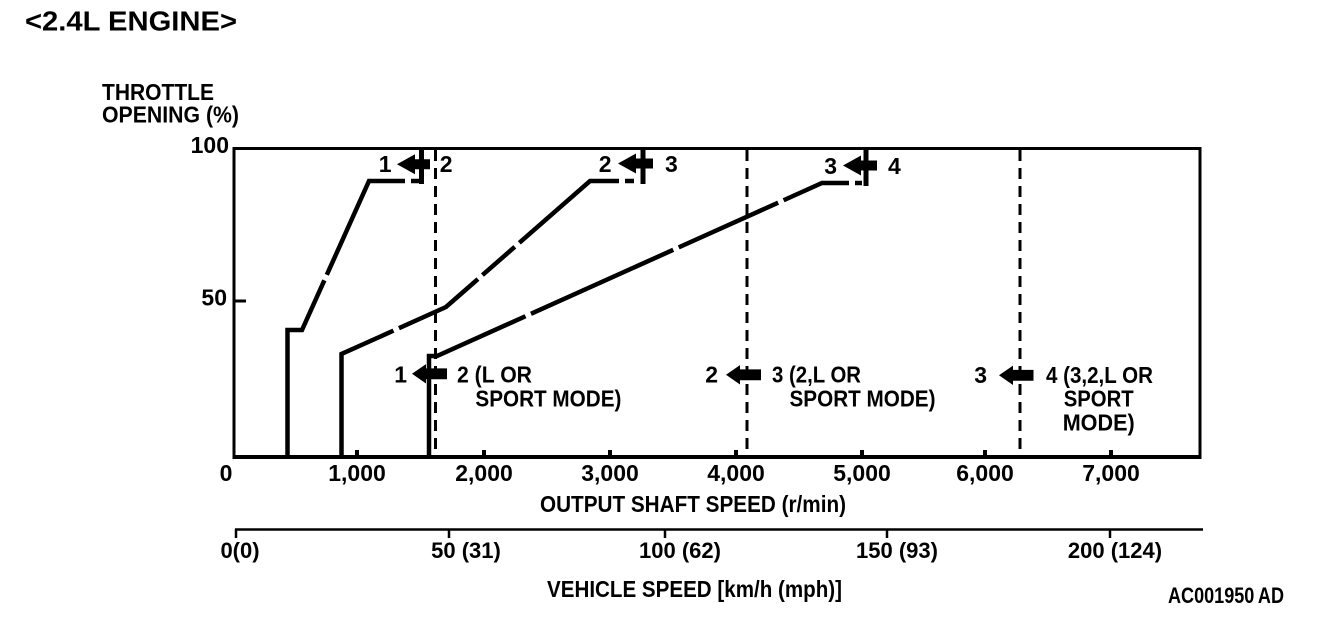 This screenshot has height=628, width=1328. Describe the element at coordinates (210, 145) in the screenshot. I see `svg-text: 100` at that location.